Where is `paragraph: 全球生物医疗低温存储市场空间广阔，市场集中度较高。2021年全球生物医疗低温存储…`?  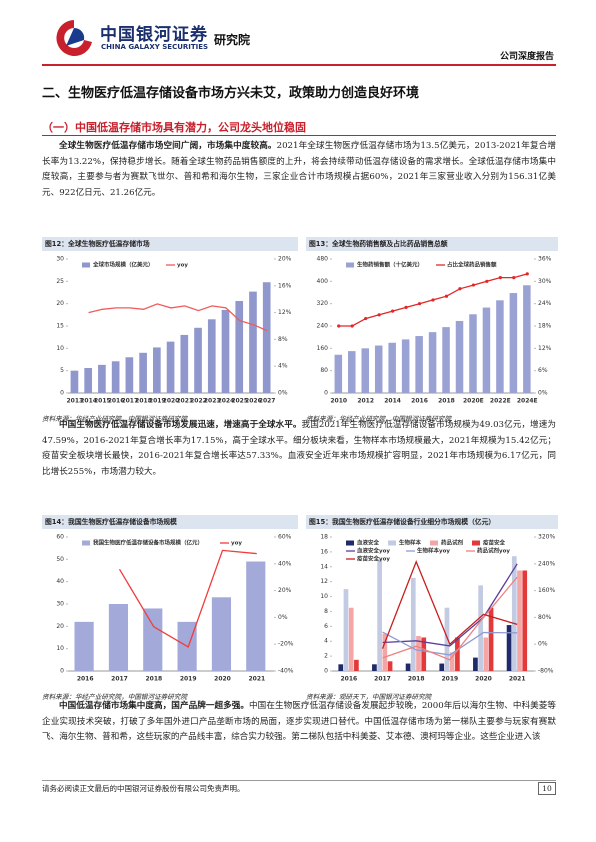
paragraph: 全球生物医疗低温存储市场空间广阔，市场集中度较高。2021年全球生物医疗低温存储… is located at coordinates (299, 170).